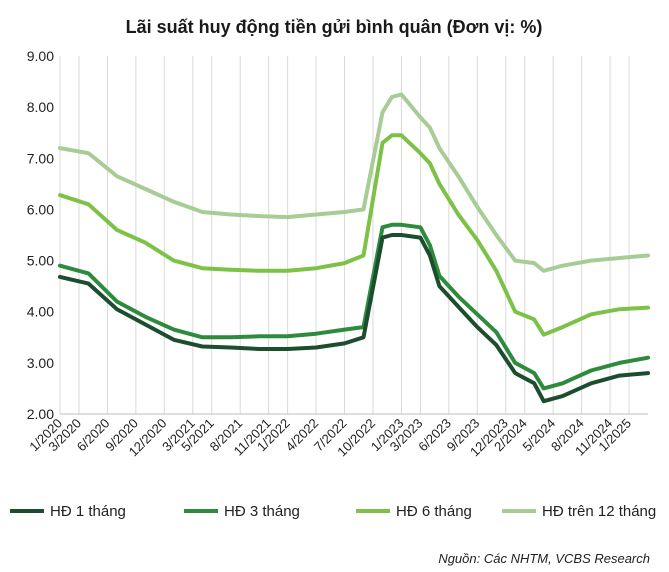  Describe the element at coordinates (434, 511) in the screenshot. I see `legend-label-2: HĐ 6 tháng` at that location.